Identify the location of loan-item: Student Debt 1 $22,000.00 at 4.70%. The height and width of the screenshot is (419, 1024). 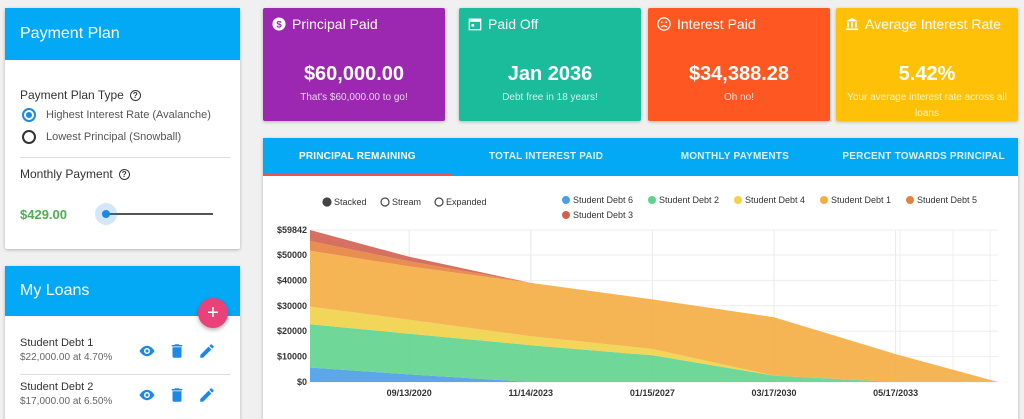
(125, 351).